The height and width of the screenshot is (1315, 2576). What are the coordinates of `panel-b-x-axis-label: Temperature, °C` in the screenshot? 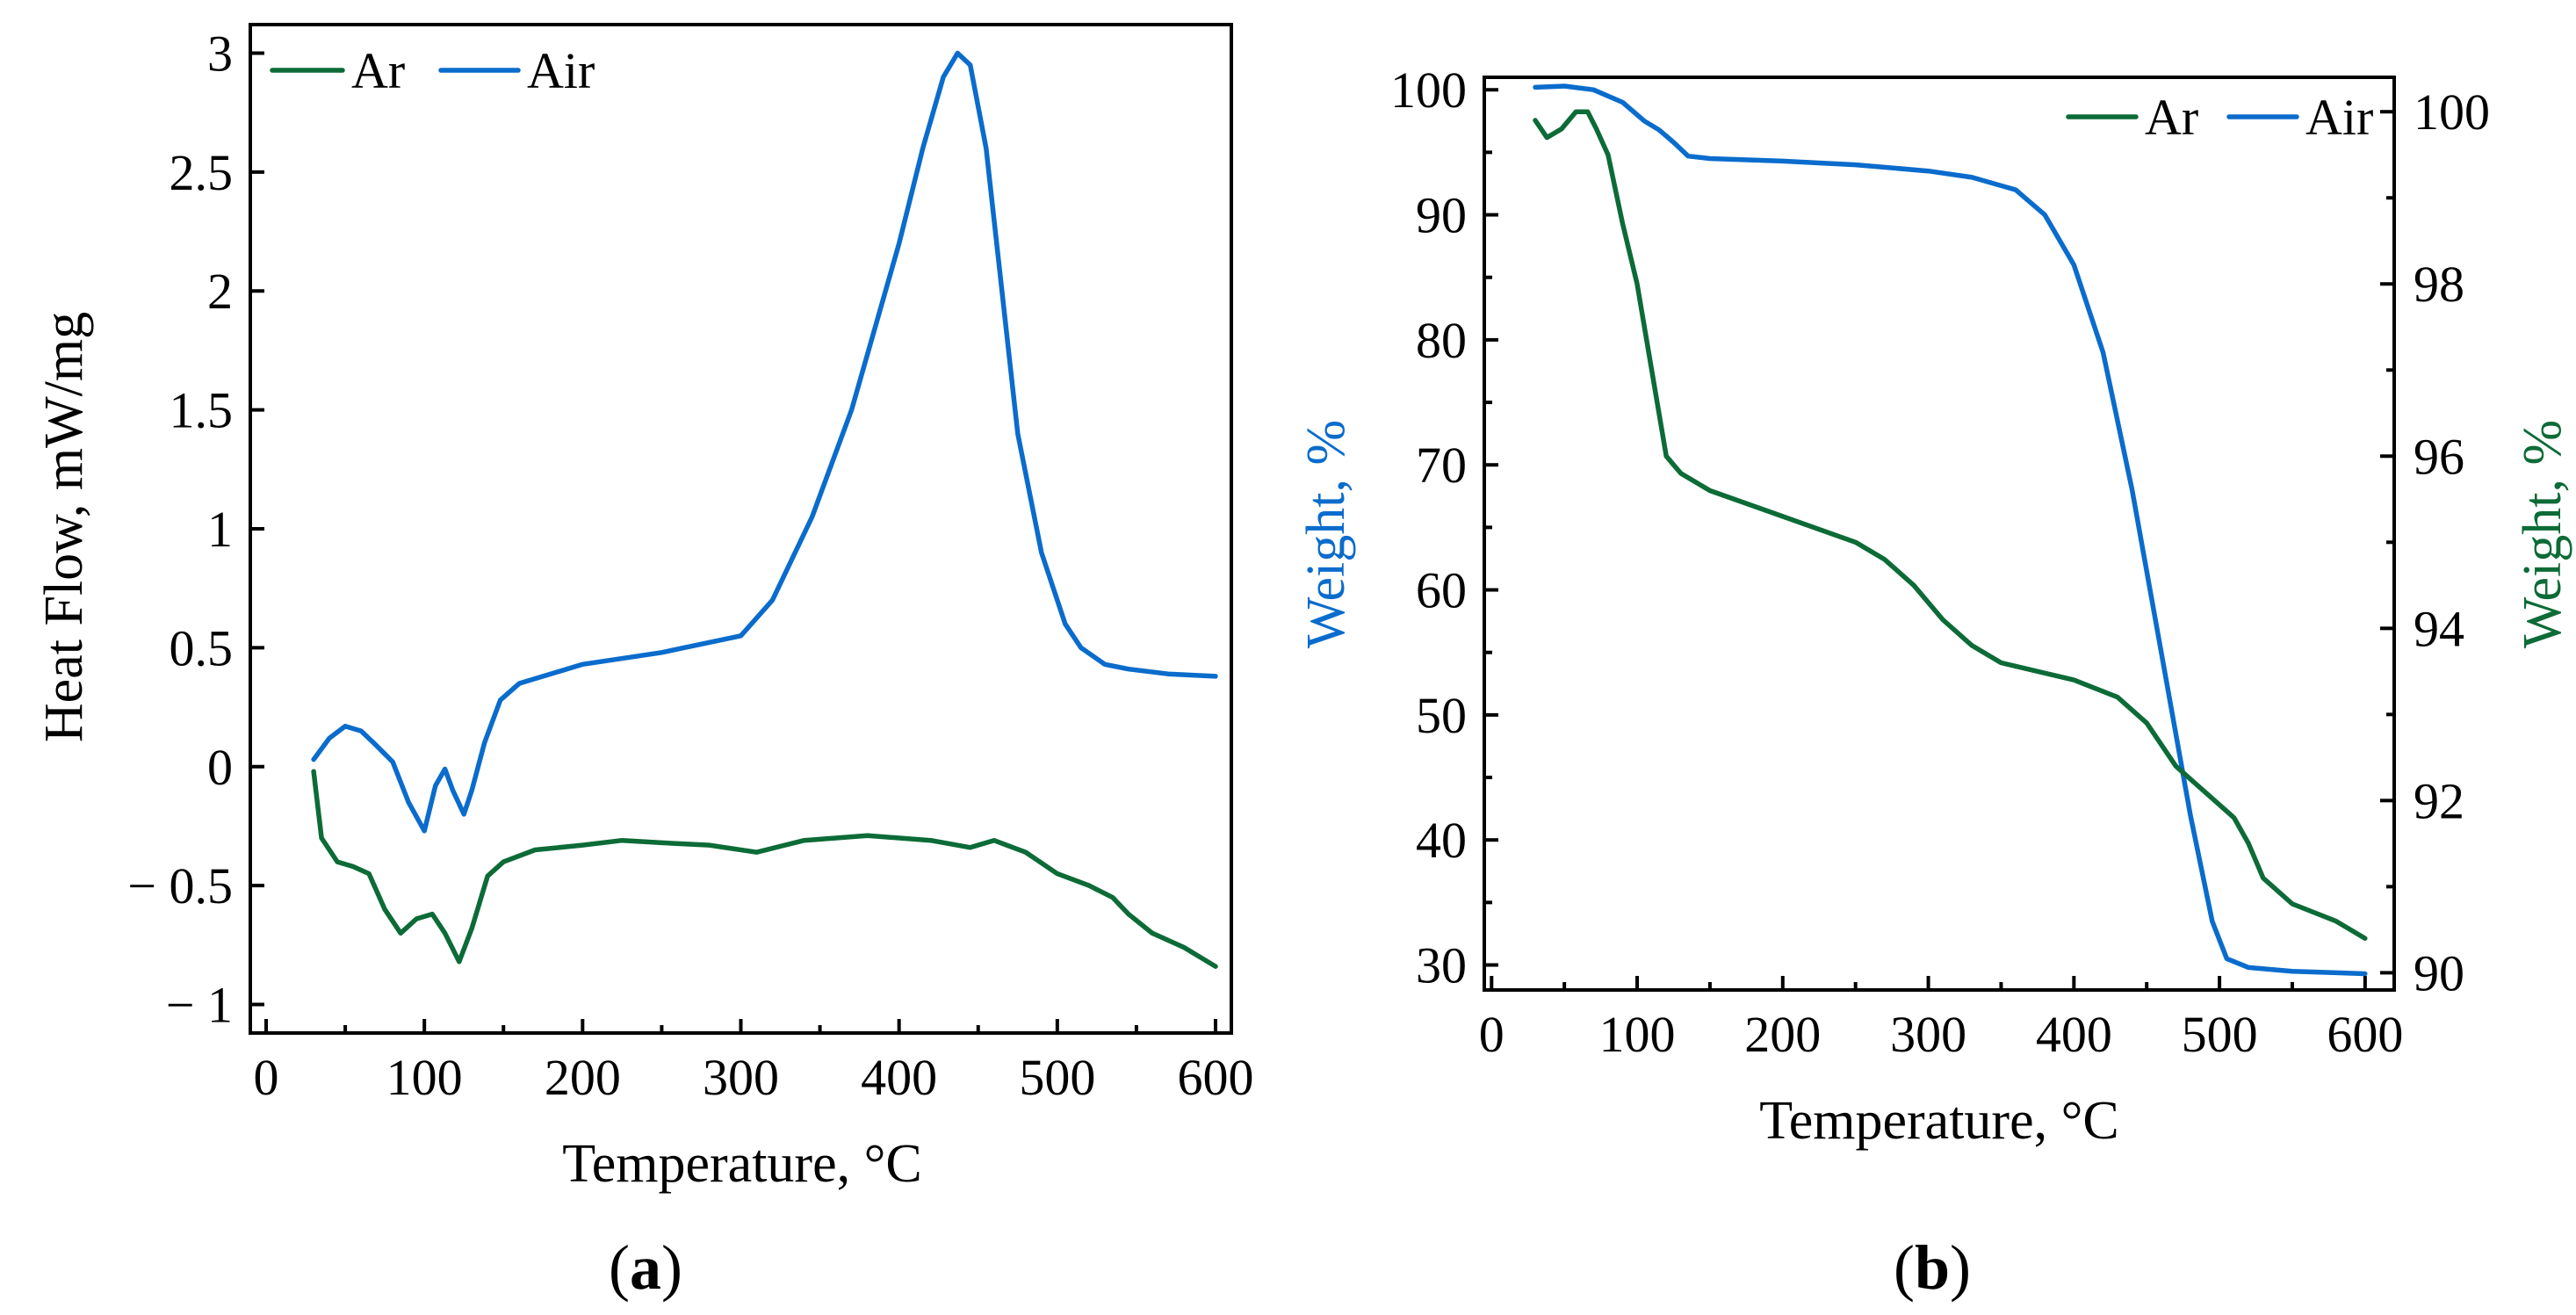 It's located at (1939, 1121).